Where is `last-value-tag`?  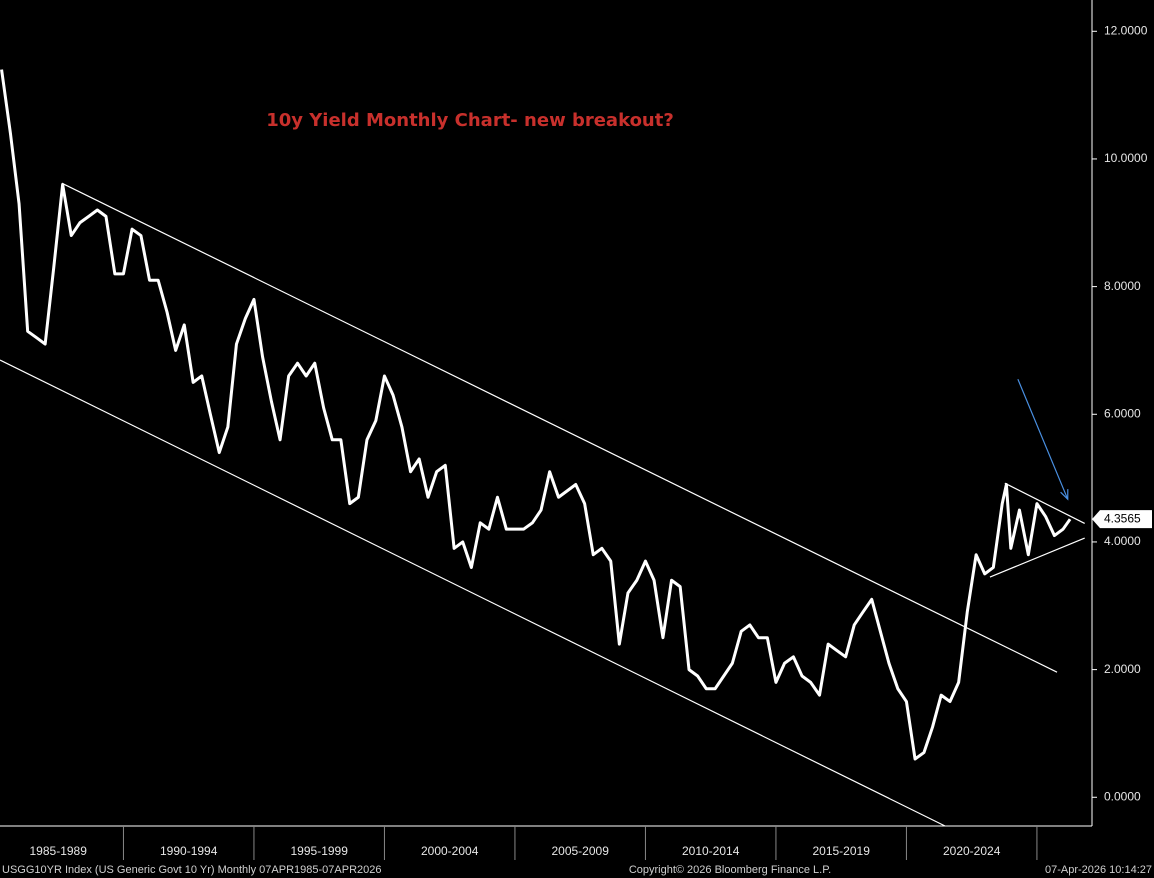 last-value-tag is located at coordinates (1122, 519).